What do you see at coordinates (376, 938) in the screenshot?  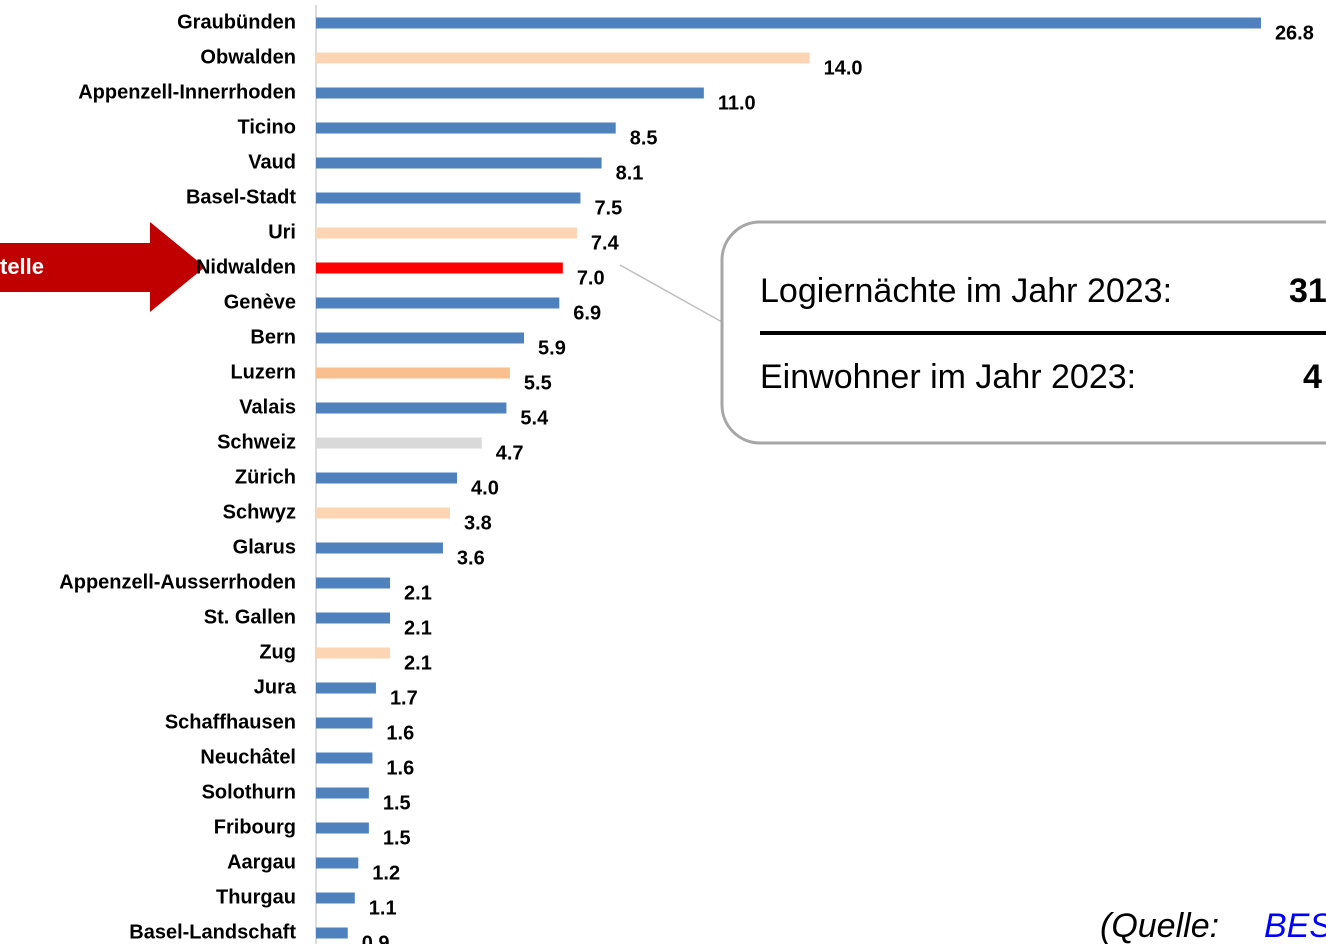 I see `value-label: 0.9` at bounding box center [376, 938].